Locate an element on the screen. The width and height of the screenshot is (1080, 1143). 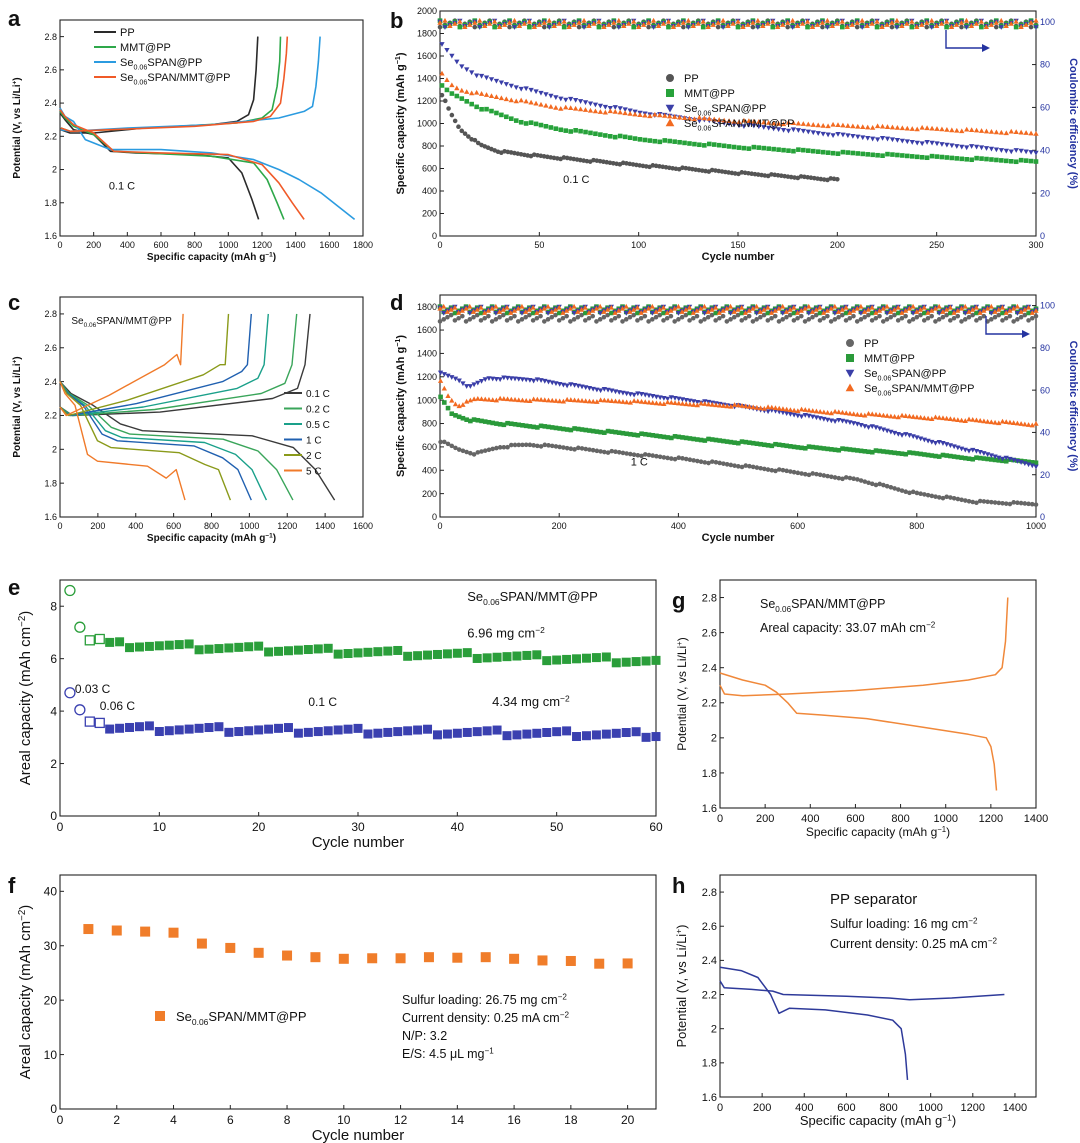
legend-label: PP is located at coordinates (691, 79).